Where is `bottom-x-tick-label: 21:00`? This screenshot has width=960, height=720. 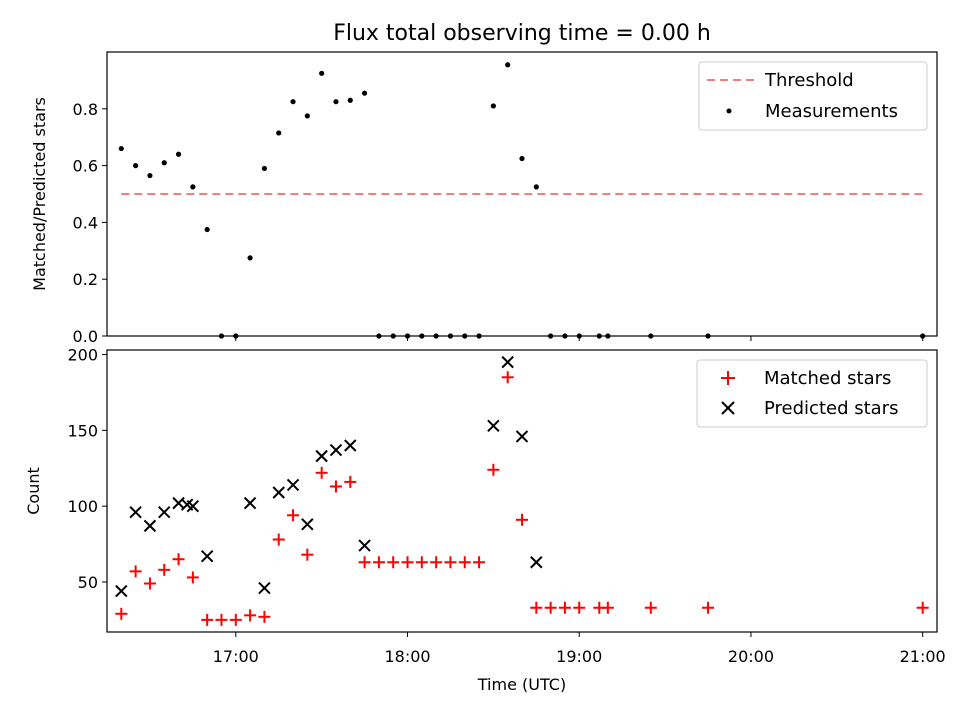
bottom-x-tick-label: 21:00 is located at coordinates (923, 656).